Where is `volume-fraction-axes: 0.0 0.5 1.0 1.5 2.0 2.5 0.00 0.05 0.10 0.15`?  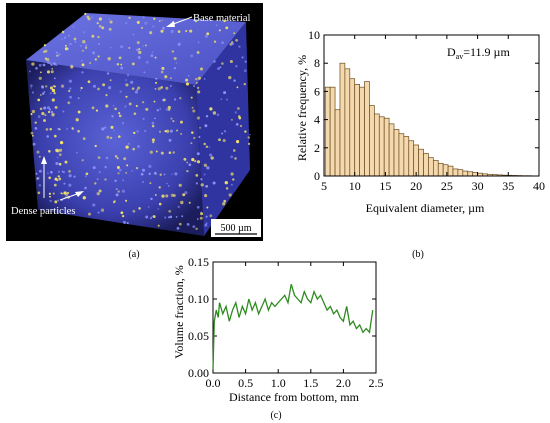 volume-fraction-axes: 0.0 0.5 1.0 1.5 2.0 2.5 0.00 0.05 0.10 0.15 is located at coordinates (286, 322).